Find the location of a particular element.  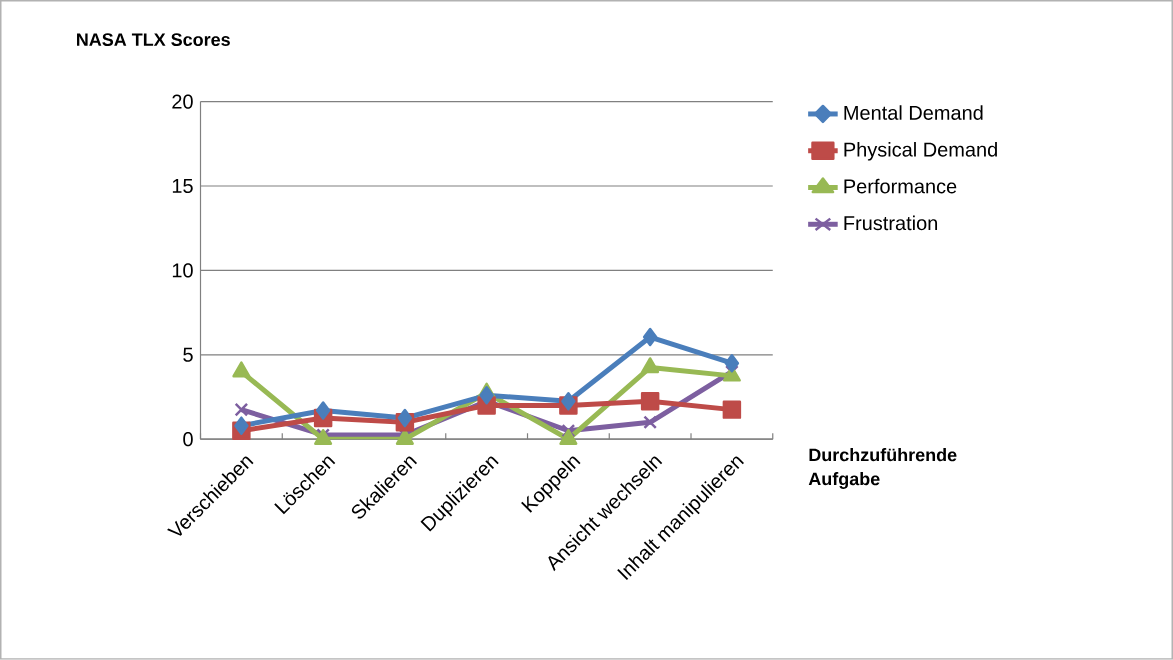

y-tick-label: 20 is located at coordinates (182, 101).